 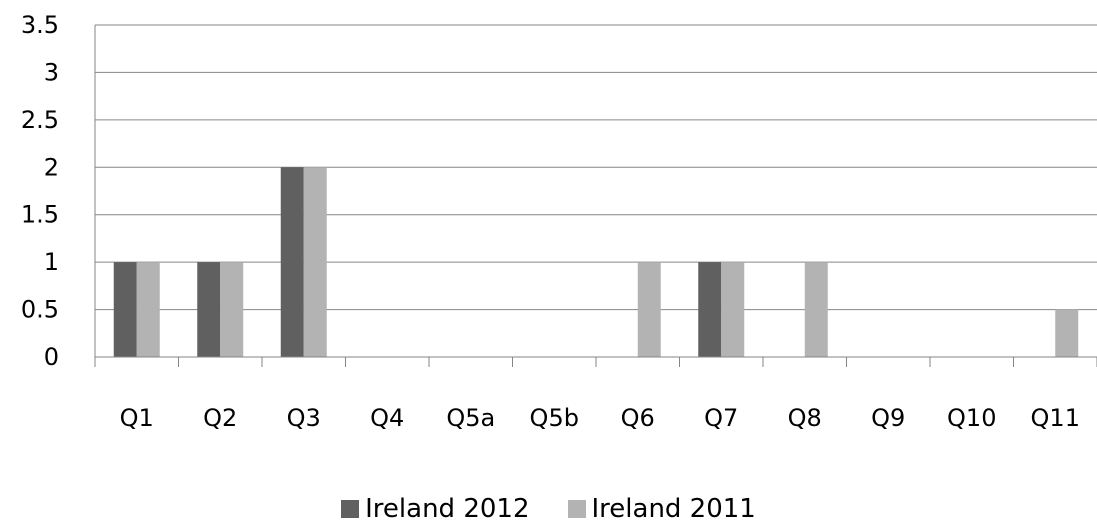 I want to click on y-tick-label: 2.5, so click(x=40, y=120).